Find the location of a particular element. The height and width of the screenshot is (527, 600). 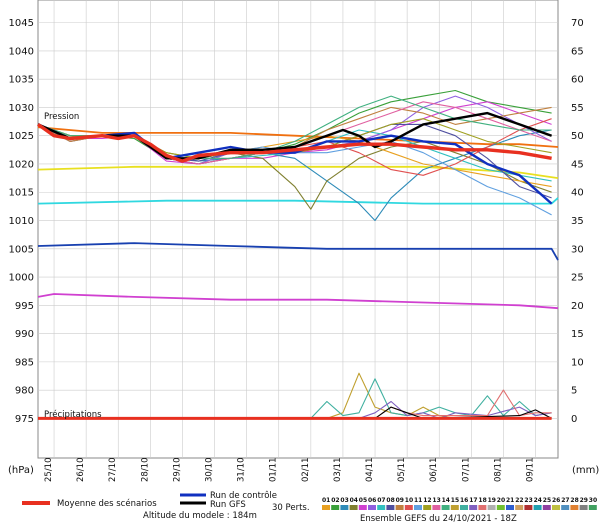

pert-number: 02 is located at coordinates (335, 500).